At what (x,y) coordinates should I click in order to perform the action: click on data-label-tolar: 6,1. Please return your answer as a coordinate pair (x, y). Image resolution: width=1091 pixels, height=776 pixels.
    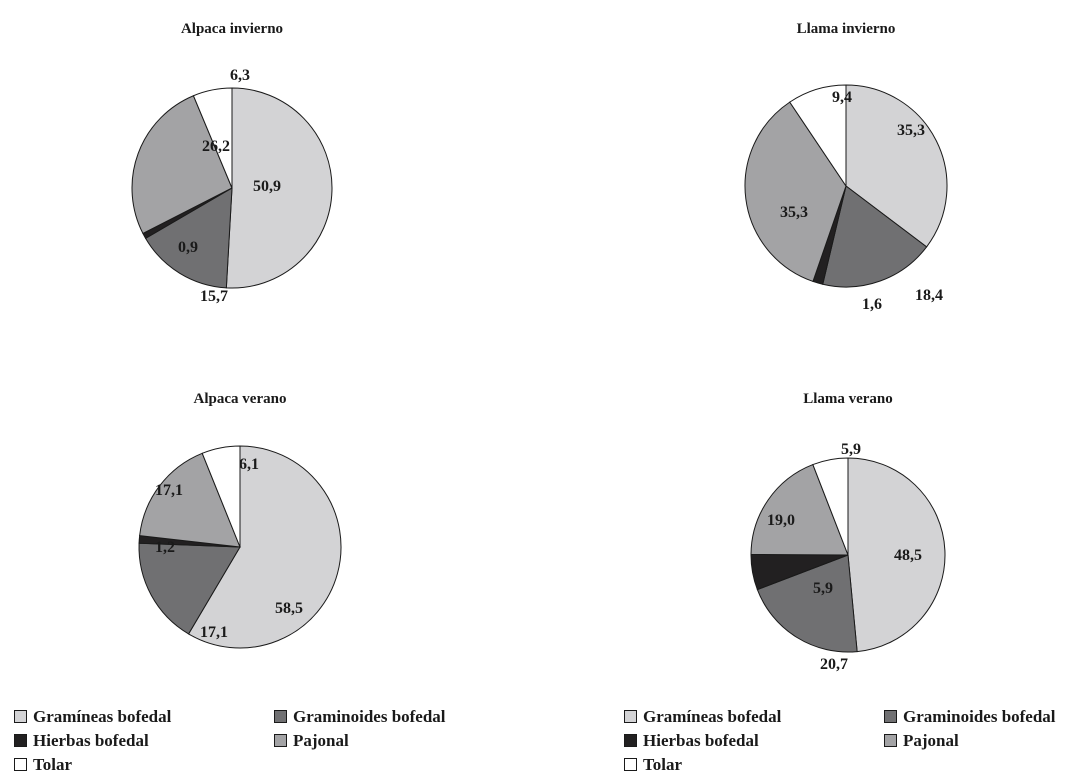
    Looking at the image, I should click on (249, 464).